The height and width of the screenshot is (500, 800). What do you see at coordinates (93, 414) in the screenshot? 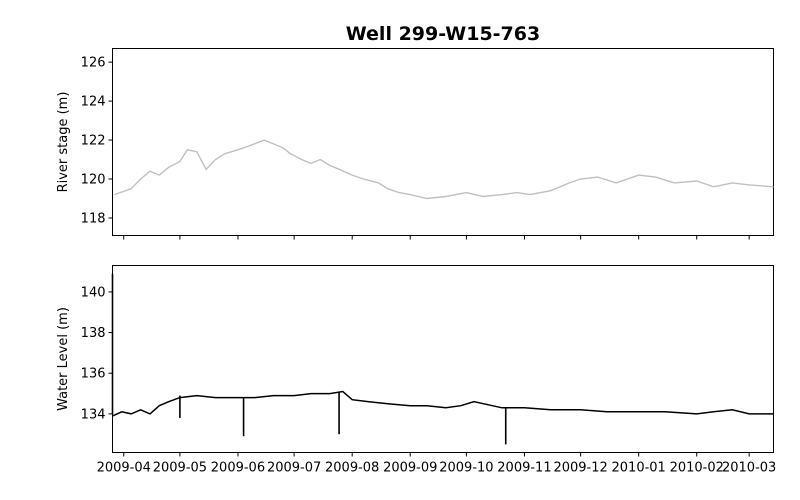
I see `y-tick-label: 134` at bounding box center [93, 414].